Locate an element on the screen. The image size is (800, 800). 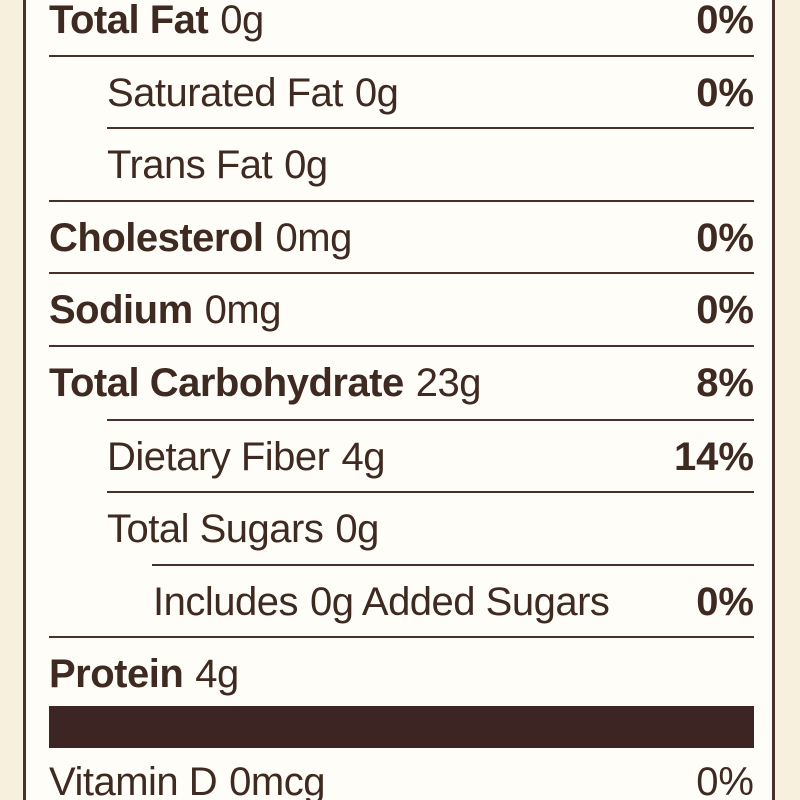
nutrient-row-protein: Protein 4g is located at coordinates (401, 674).